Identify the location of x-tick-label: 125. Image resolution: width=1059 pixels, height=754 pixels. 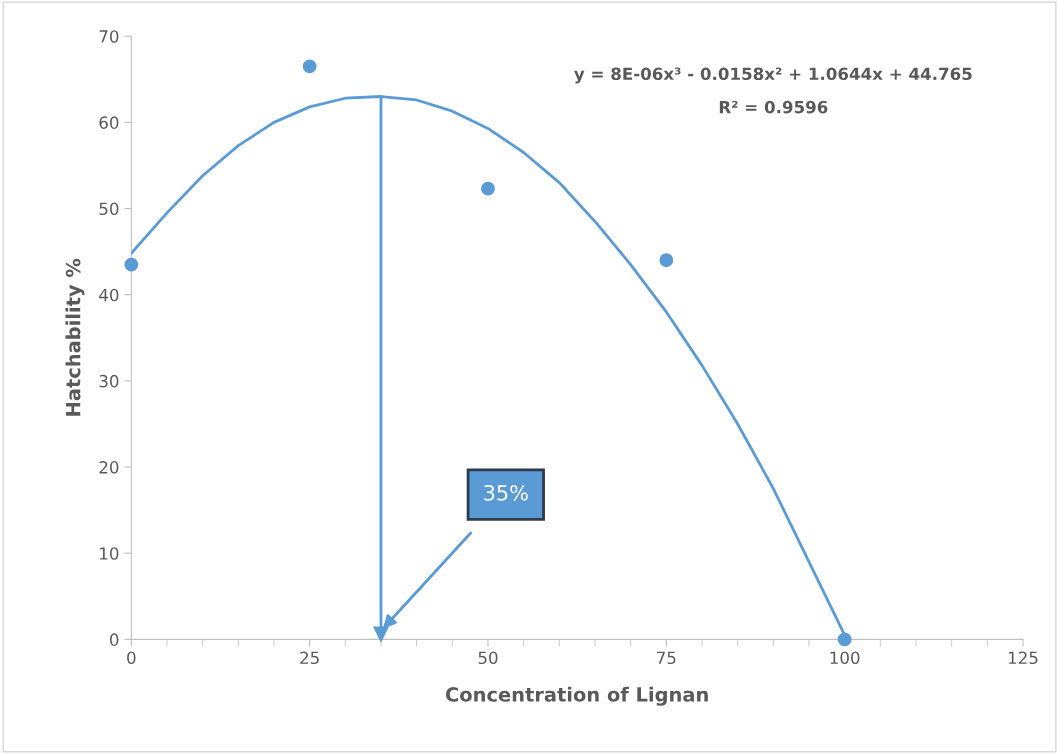
(1023, 658).